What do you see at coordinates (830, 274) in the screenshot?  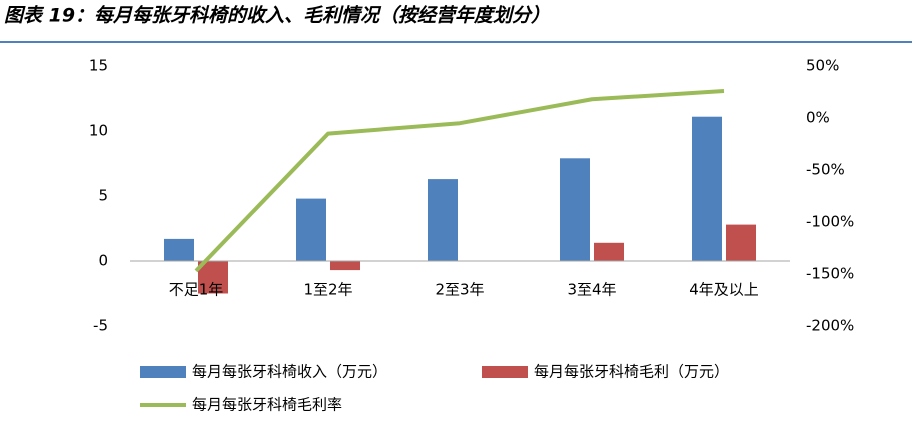 I see `y2-tick-label: -150%` at bounding box center [830, 274].